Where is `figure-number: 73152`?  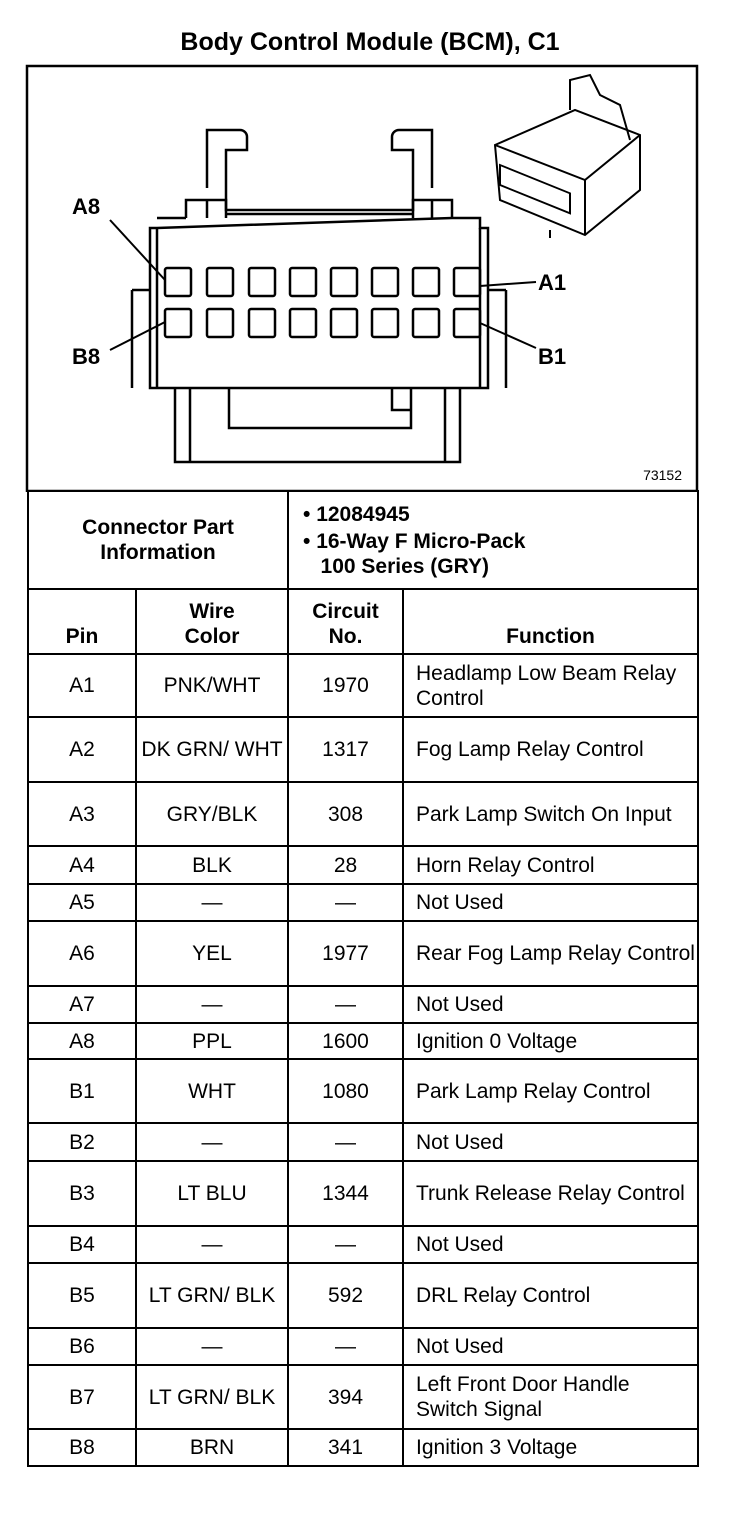 figure-number: 73152 is located at coordinates (662, 475).